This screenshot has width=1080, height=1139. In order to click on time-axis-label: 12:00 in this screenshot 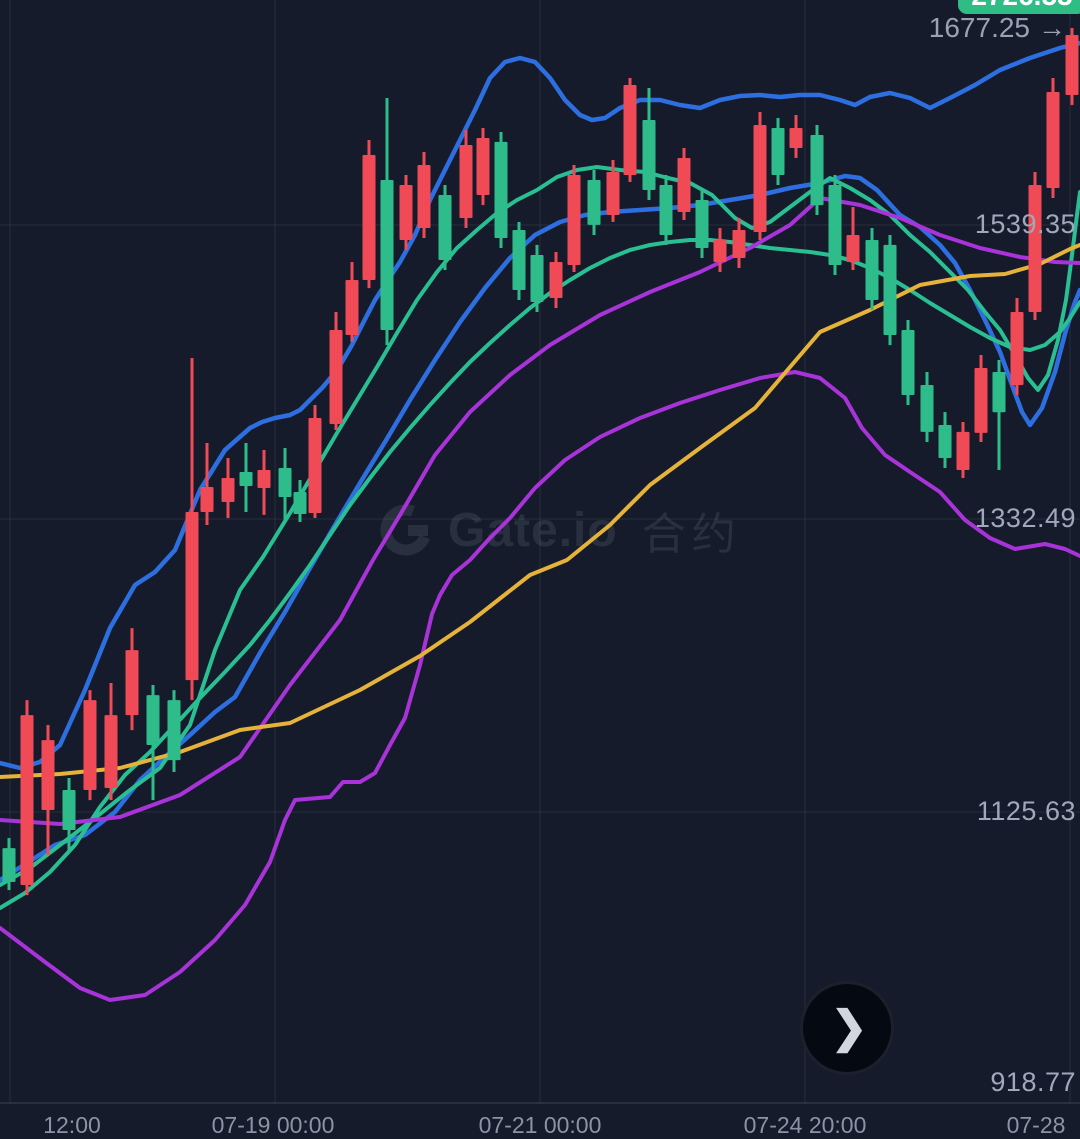, I will do `click(72, 1125)`.